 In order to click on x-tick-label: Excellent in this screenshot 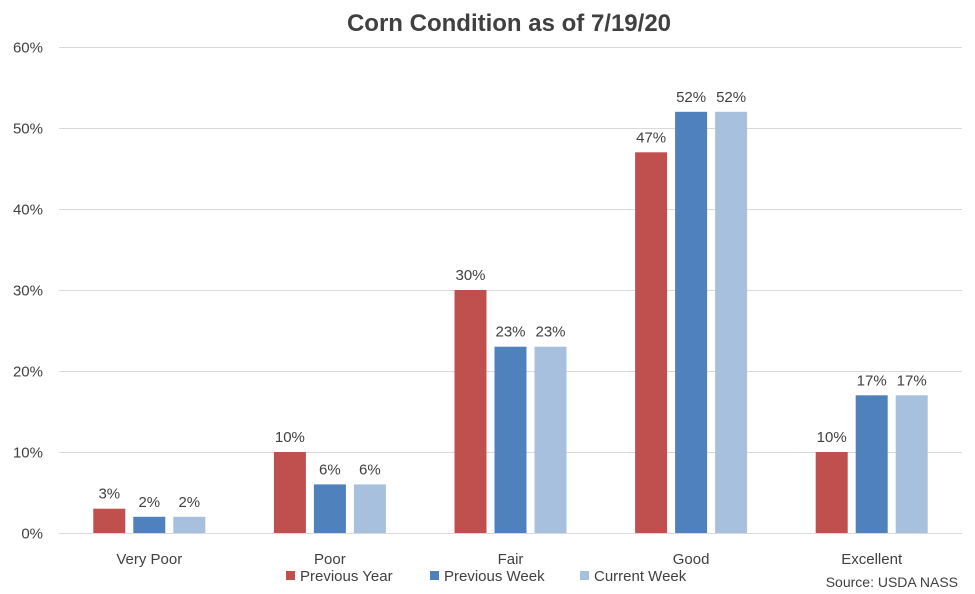, I will do `click(872, 559)`.